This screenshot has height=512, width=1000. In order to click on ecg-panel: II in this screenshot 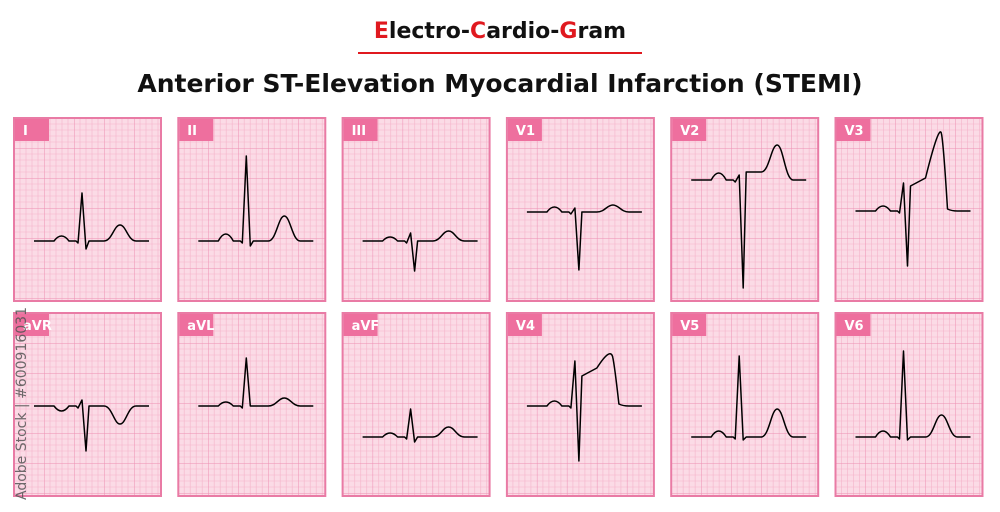, I will do `click(252, 209)`.